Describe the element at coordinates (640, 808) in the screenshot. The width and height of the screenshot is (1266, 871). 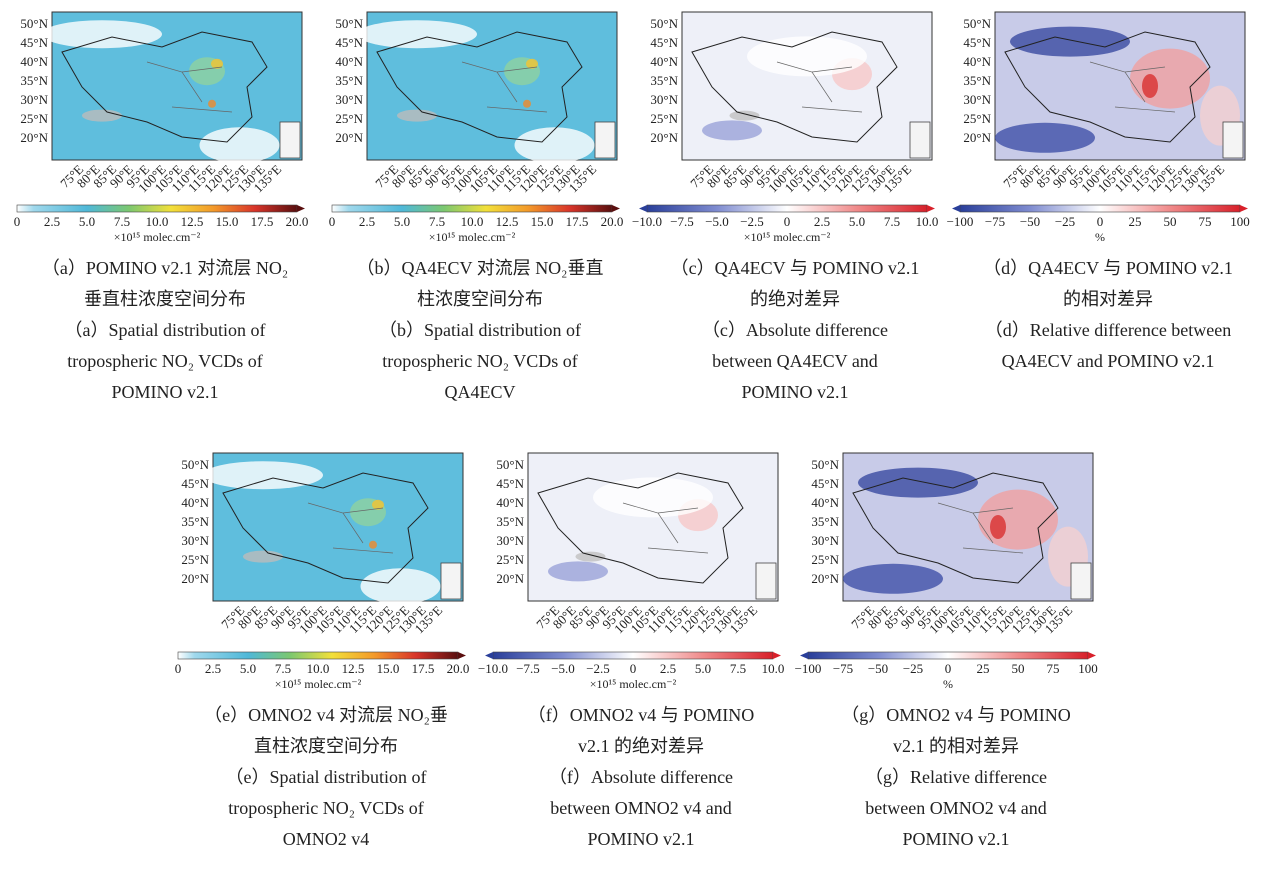
I see `caption-en: between OMNO2 v4 and` at that location.